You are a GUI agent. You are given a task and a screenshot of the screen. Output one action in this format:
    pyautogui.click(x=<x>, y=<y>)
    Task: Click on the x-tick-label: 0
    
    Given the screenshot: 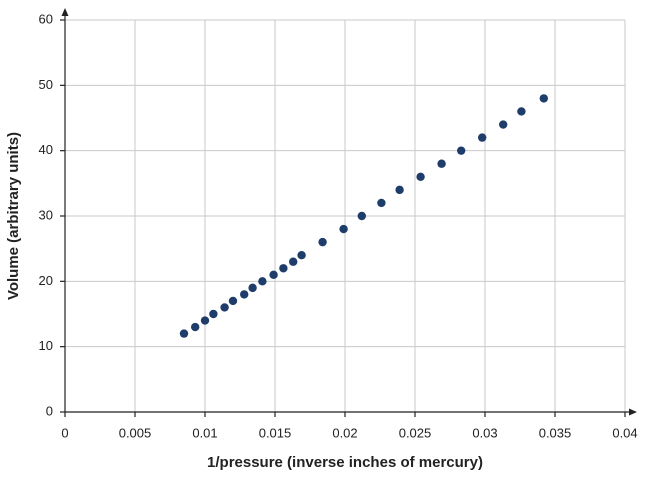 What is the action you would take?
    pyautogui.click(x=64, y=432)
    